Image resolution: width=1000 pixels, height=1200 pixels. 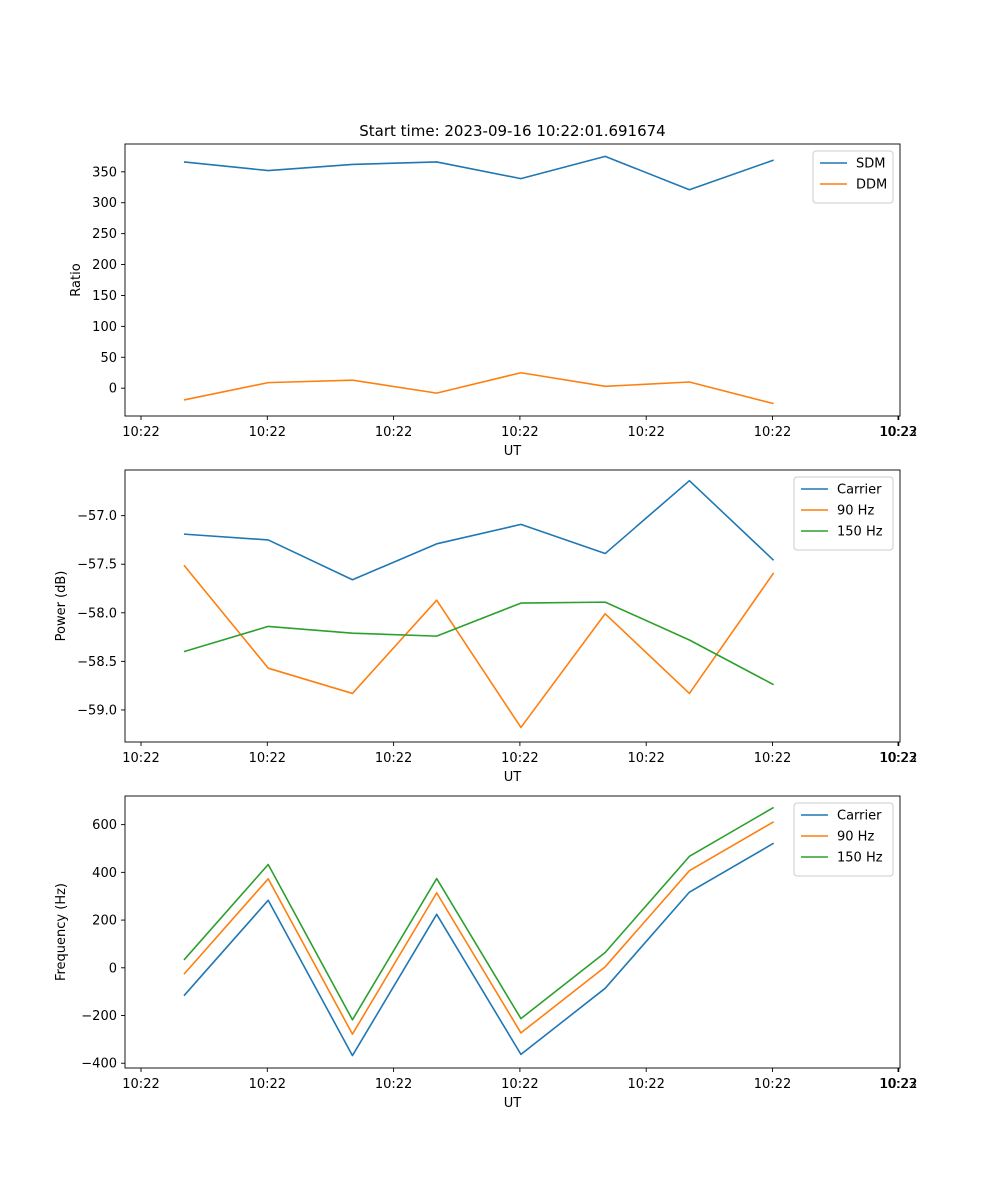 I want to click on y-tick-label: 150, so click(x=104, y=296).